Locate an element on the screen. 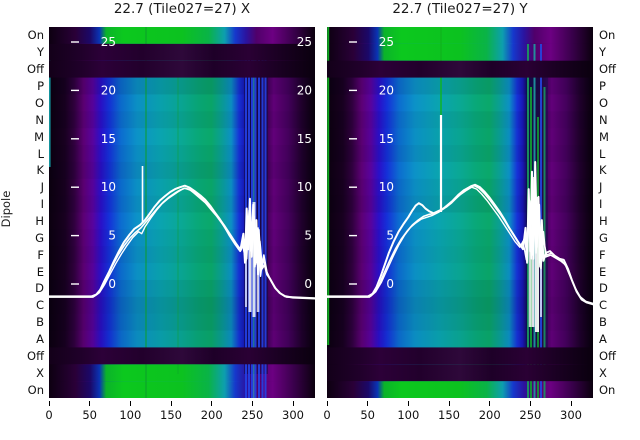  inner-ytick-labels: 25 20 15 10 5 0 is located at coordinates (371, 163).